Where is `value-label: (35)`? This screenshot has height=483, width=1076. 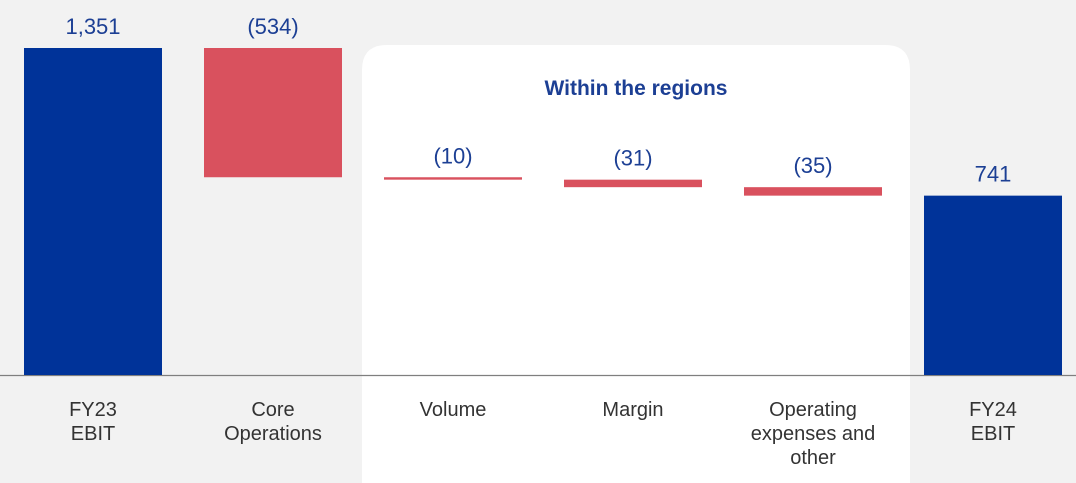
value-label: (35) is located at coordinates (812, 165).